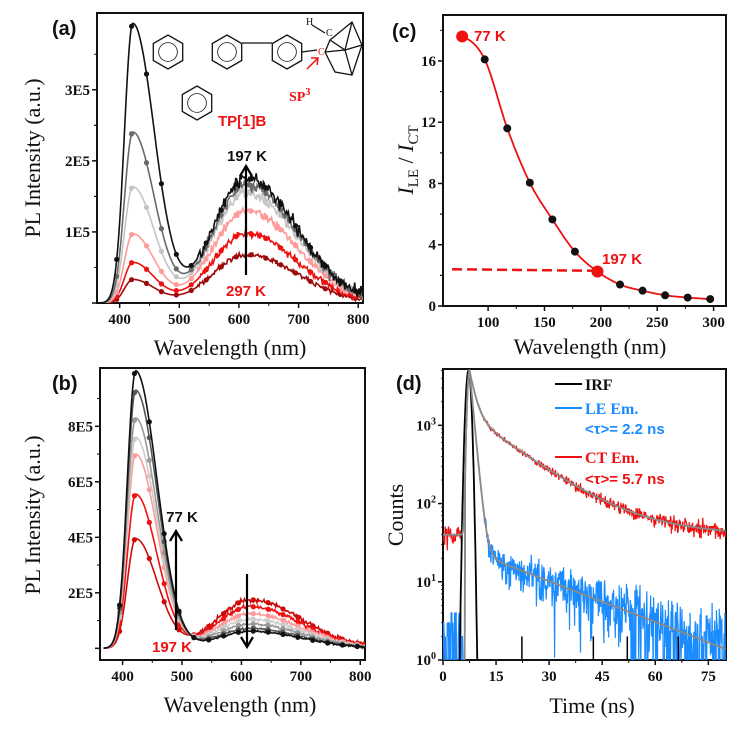 The image size is (730, 752). I want to click on legend-le-lifetime: <τ>= 2.2 ns, so click(625, 429).